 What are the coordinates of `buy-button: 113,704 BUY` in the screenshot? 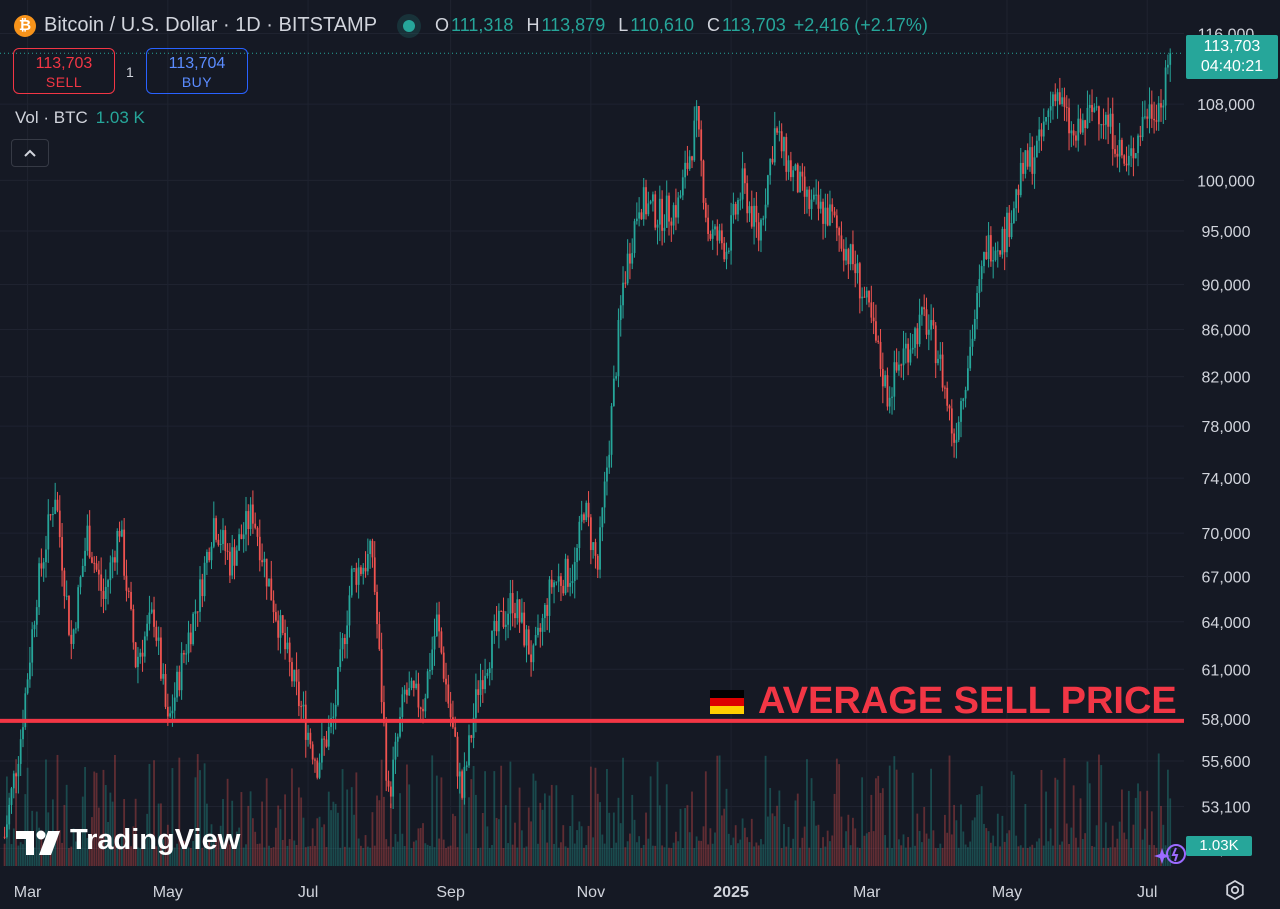 It's located at (197, 71).